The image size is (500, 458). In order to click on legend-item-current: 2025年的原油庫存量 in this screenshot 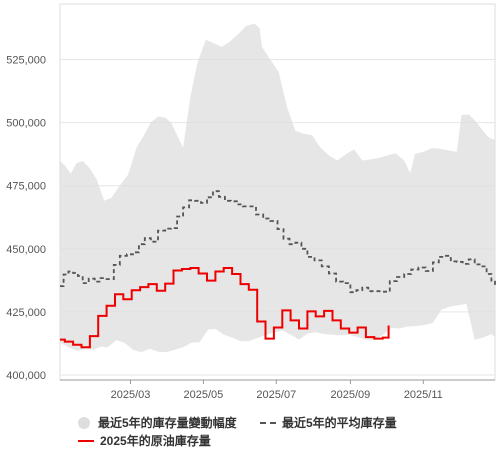, I will do `click(144, 440)`.